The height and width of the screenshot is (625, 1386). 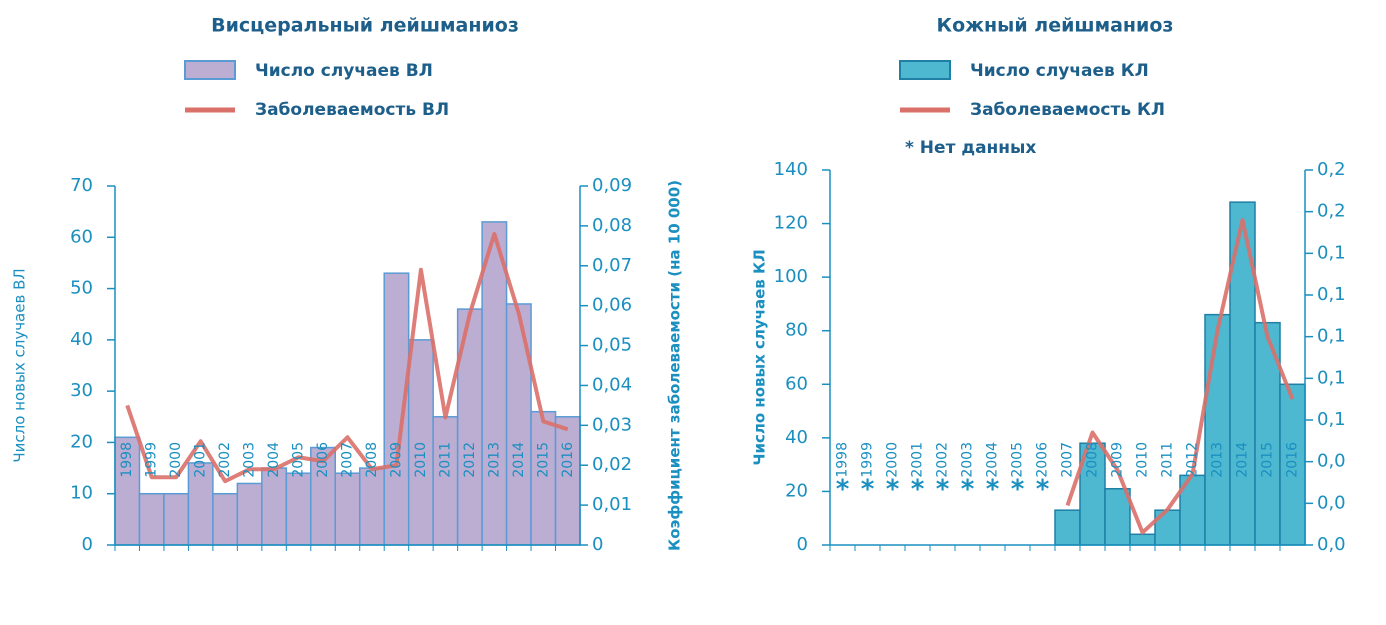 What do you see at coordinates (612, 265) in the screenshot?
I see `y2-tick-label: 0,07` at bounding box center [612, 265].